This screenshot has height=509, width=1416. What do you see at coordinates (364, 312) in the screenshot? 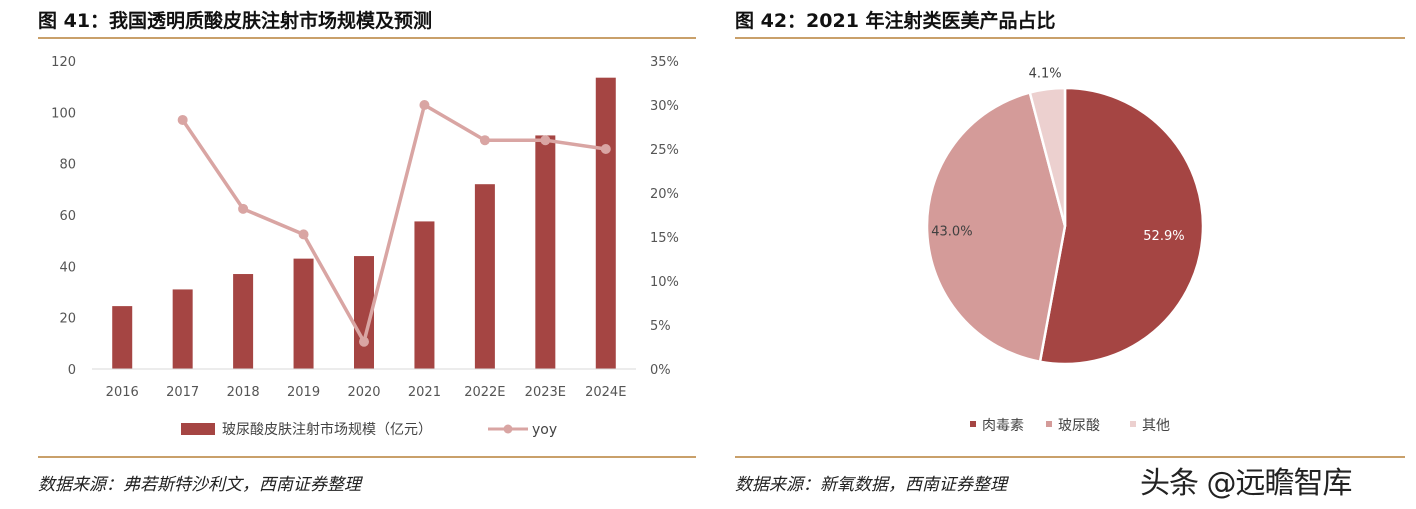
I see `bar-2020` at bounding box center [364, 312].